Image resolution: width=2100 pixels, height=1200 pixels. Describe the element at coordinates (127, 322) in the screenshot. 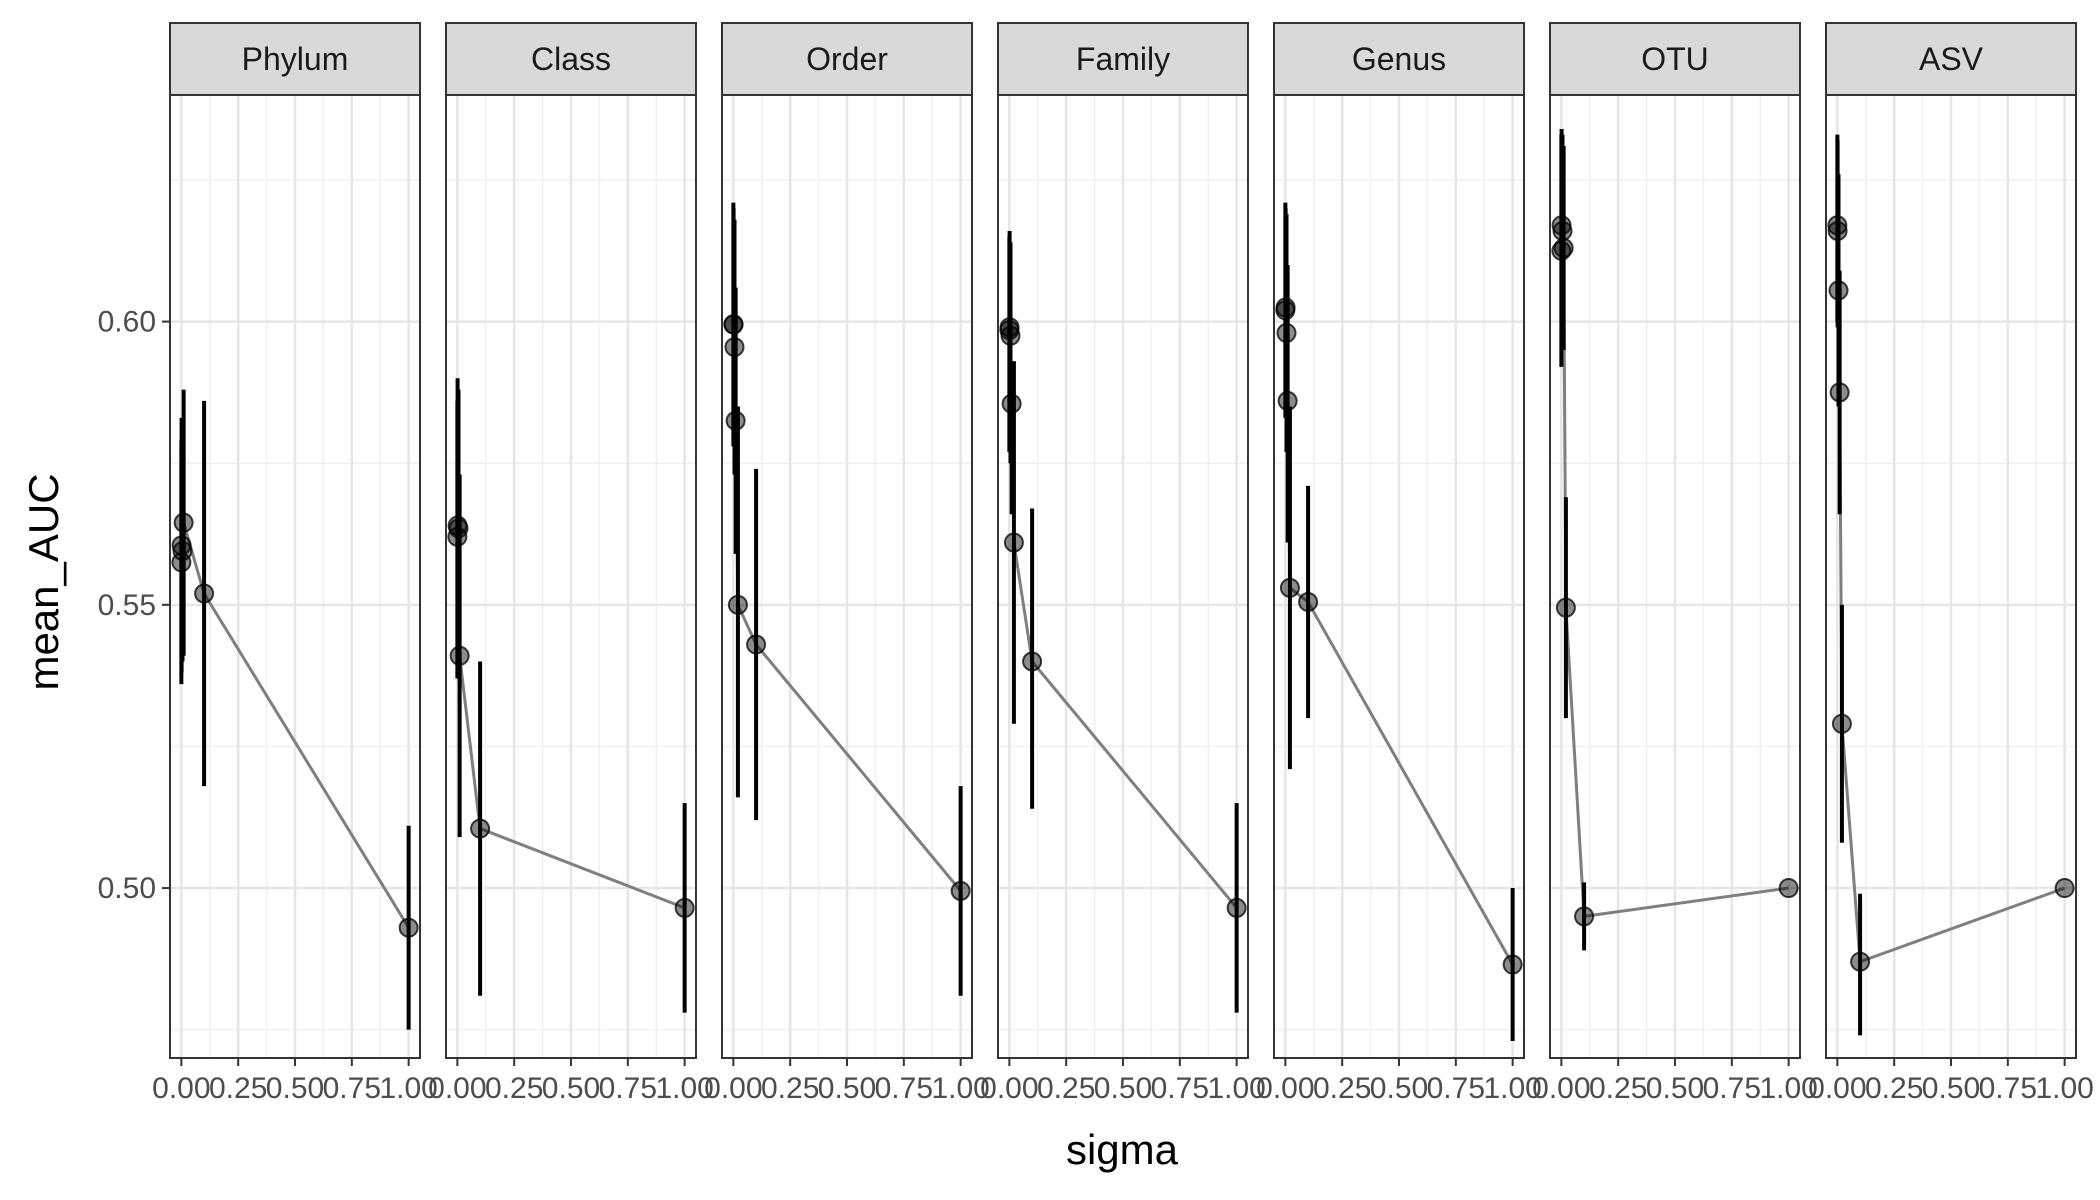

I see `y-tick-label: 0.60` at that location.